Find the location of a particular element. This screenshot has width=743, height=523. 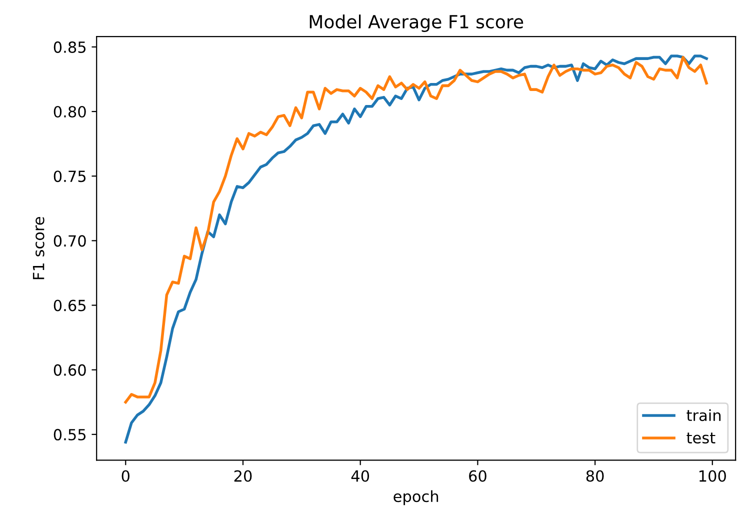

x-tick-label: 20 is located at coordinates (243, 476).